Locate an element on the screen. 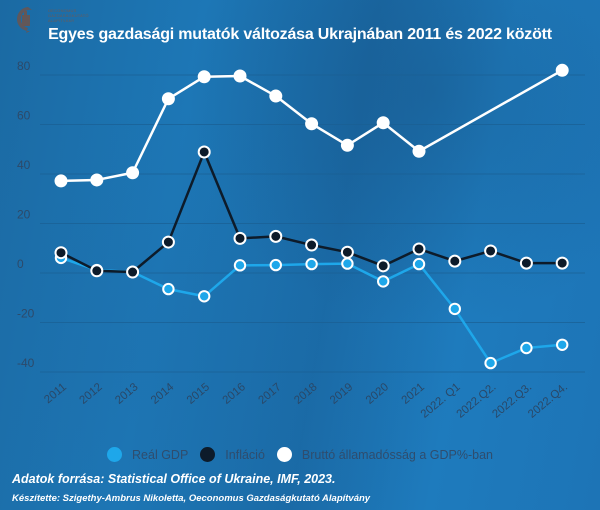 The image size is (600, 510). logo-line-2: GAZDASÁGKUTATÓ is located at coordinates (68, 15).